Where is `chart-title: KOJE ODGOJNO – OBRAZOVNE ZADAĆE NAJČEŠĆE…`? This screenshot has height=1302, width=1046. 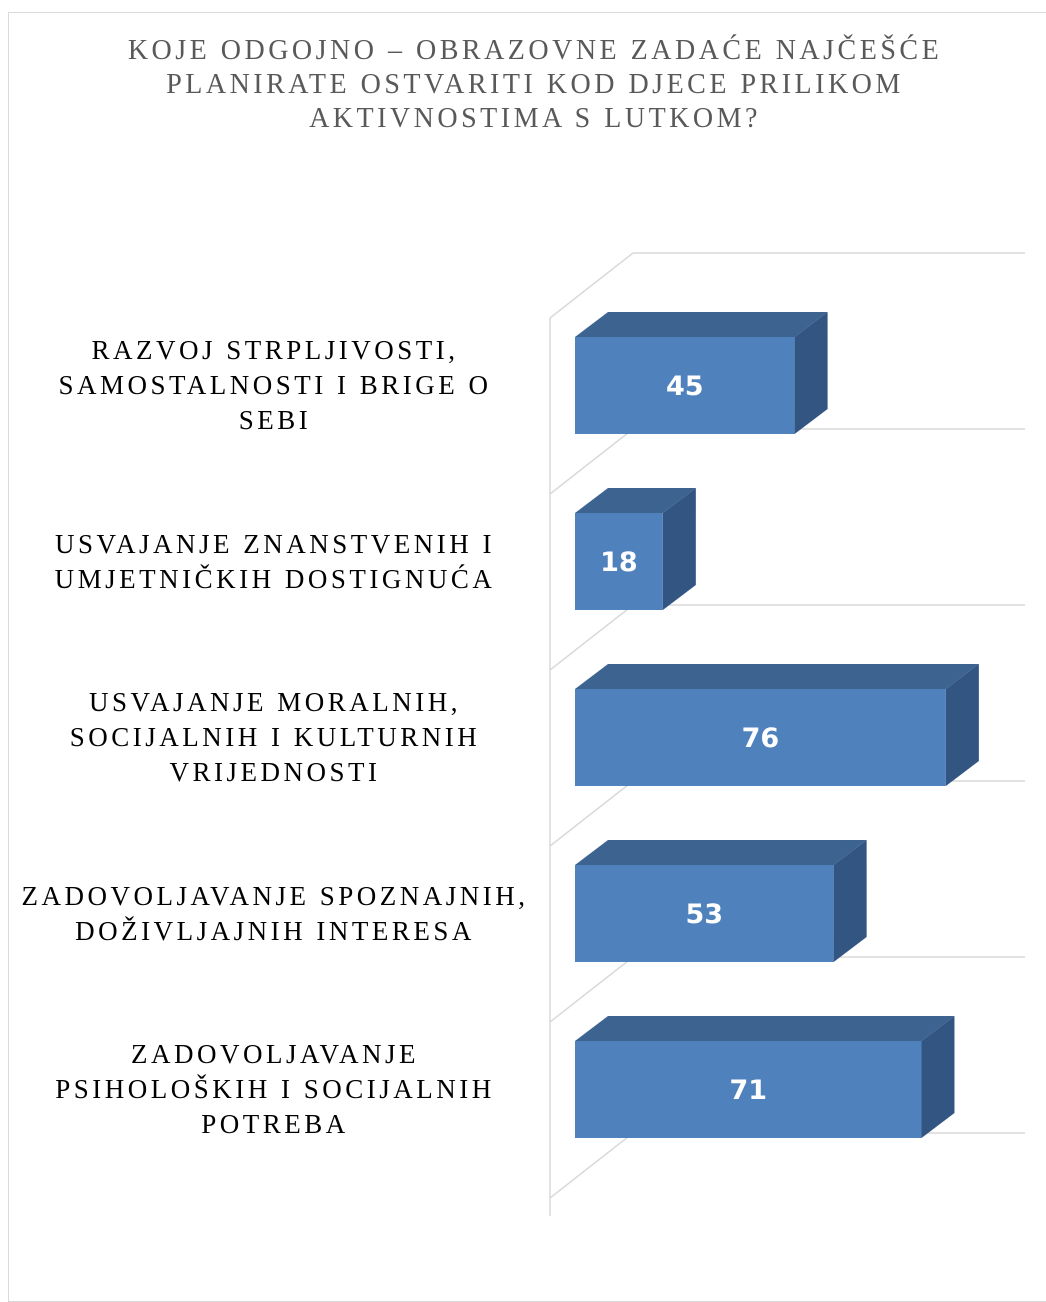 chart-title: KOJE ODGOJNO – OBRAZOVNE ZADAĆE NAJČEŠĆE… is located at coordinates (535, 84).